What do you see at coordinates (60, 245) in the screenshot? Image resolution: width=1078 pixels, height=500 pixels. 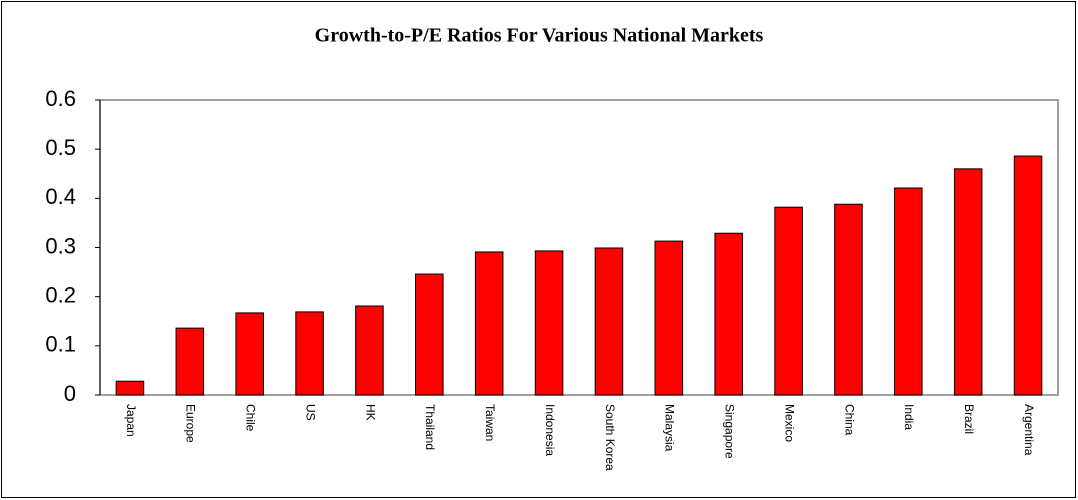 I see `y-tick-label: 0.3` at bounding box center [60, 245].